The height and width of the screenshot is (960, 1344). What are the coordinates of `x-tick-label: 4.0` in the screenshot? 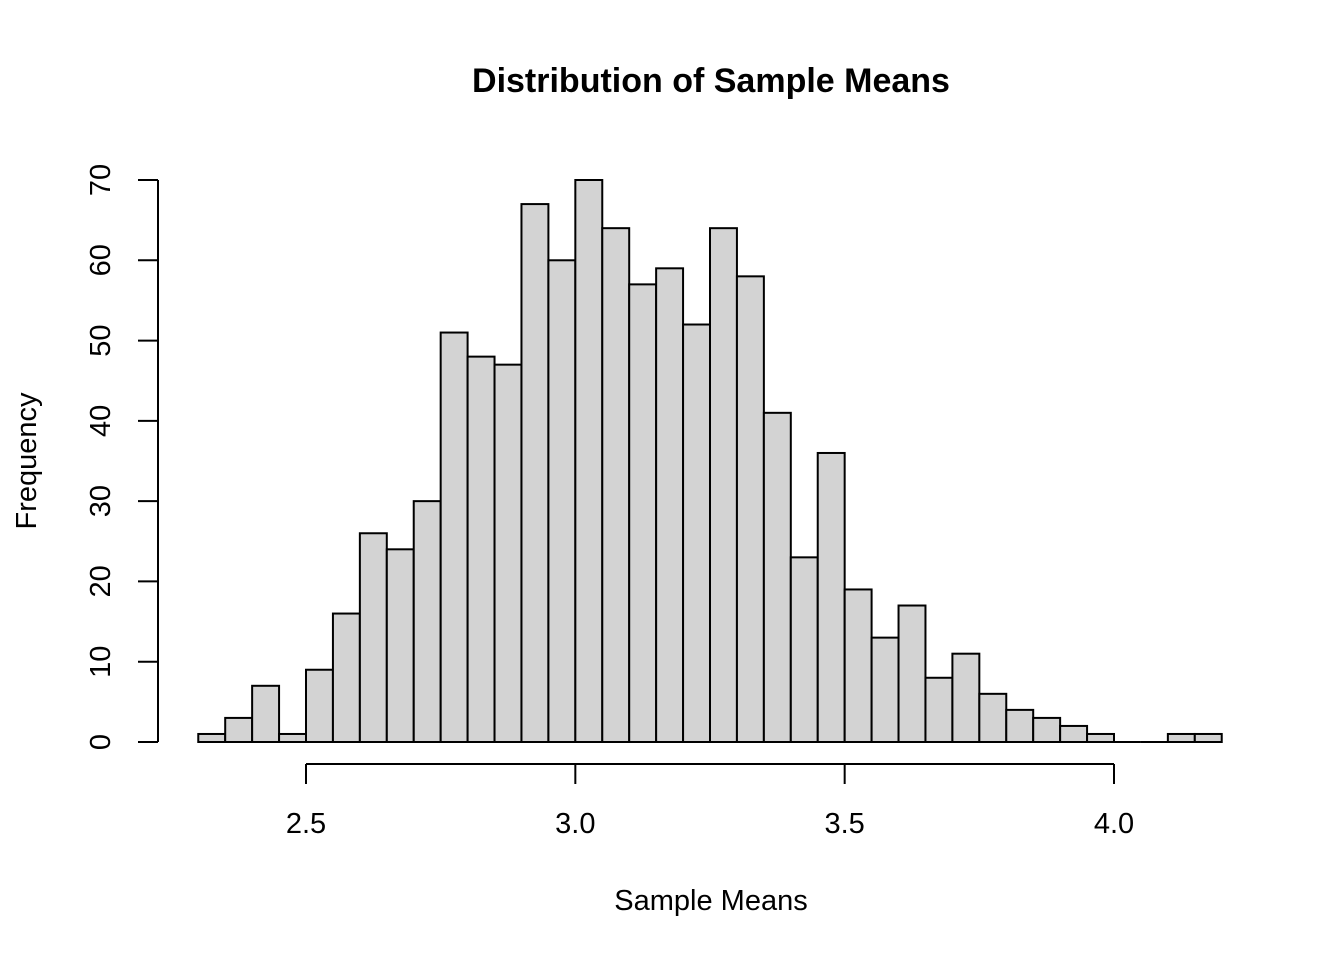 It's located at (1114, 824).